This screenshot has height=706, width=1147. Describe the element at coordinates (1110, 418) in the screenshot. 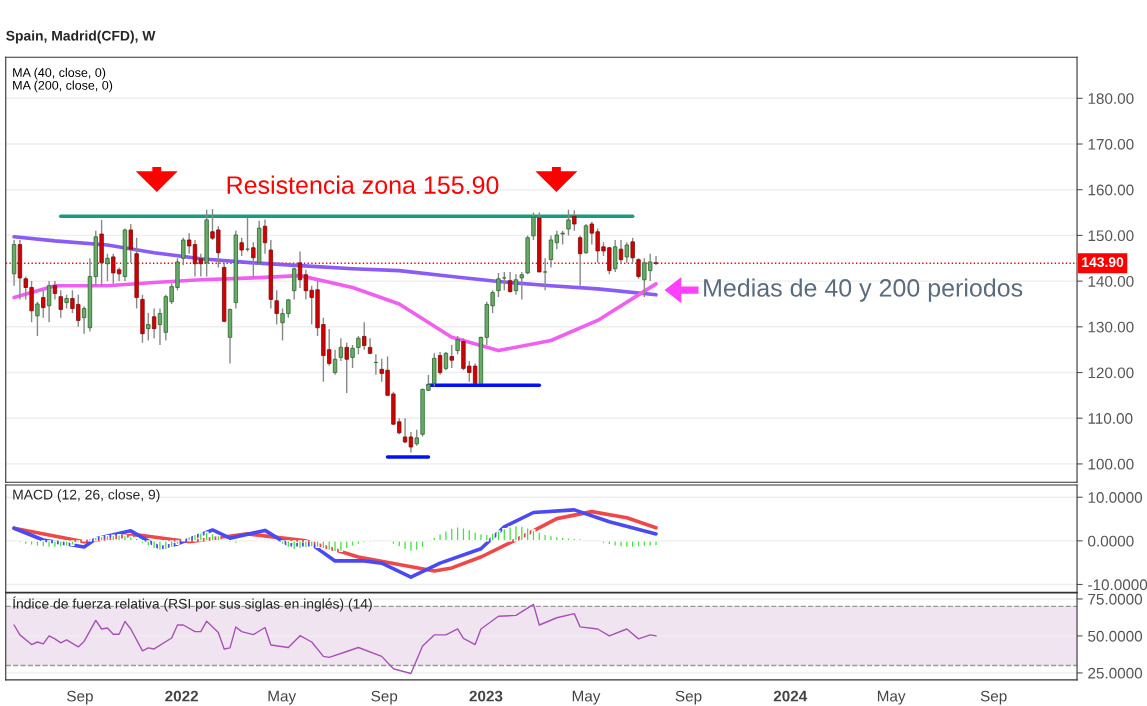

I see `y-tick-label: 110.00` at that location.